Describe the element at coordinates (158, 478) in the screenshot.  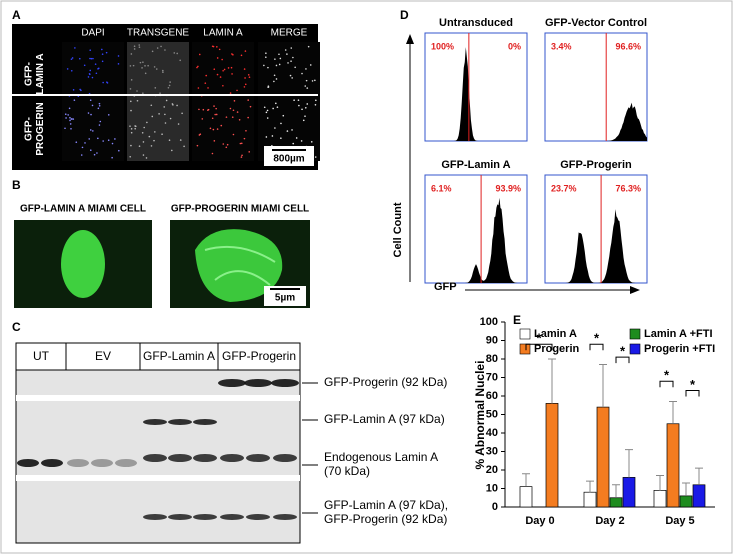
I see `blot-gap` at that location.